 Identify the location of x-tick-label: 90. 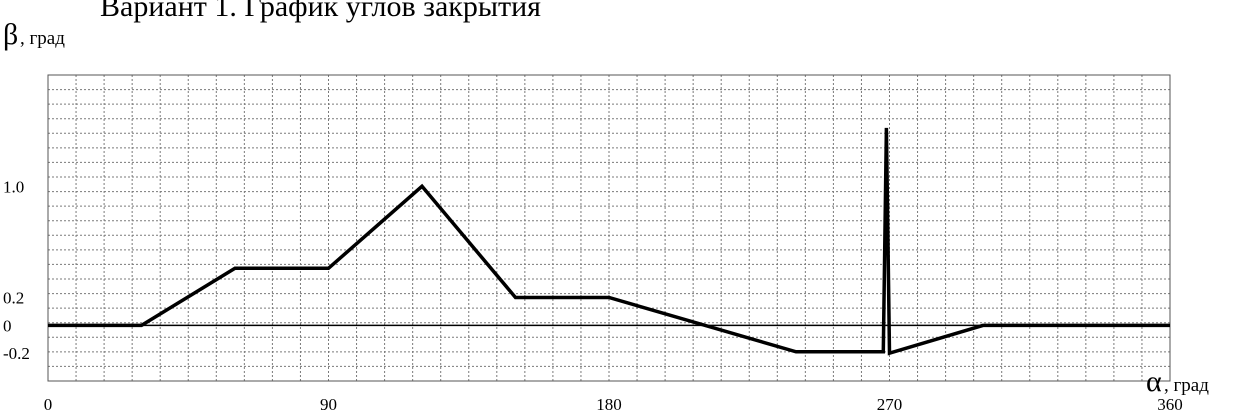
(328, 404).